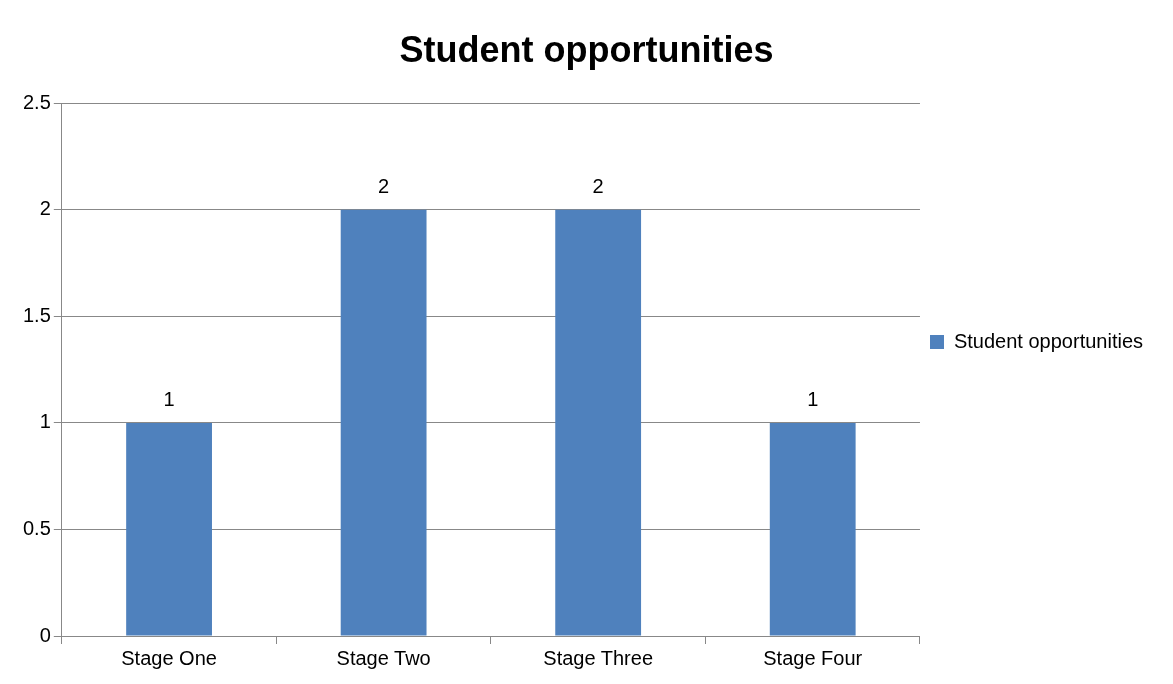  Describe the element at coordinates (36, 101) in the screenshot. I see `y-tick-label: 2.5` at that location.